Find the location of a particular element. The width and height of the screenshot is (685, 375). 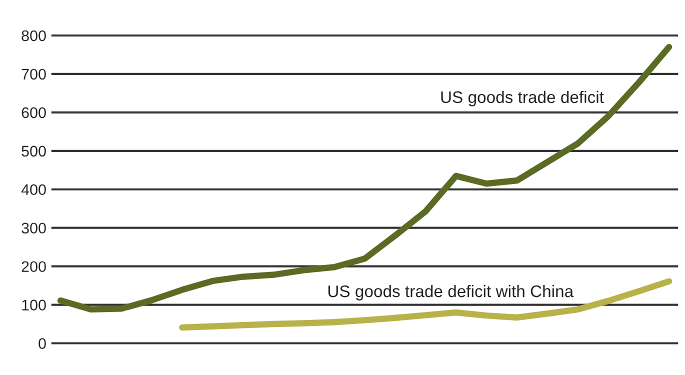

y-tick-label: 100 is located at coordinates (34, 305).